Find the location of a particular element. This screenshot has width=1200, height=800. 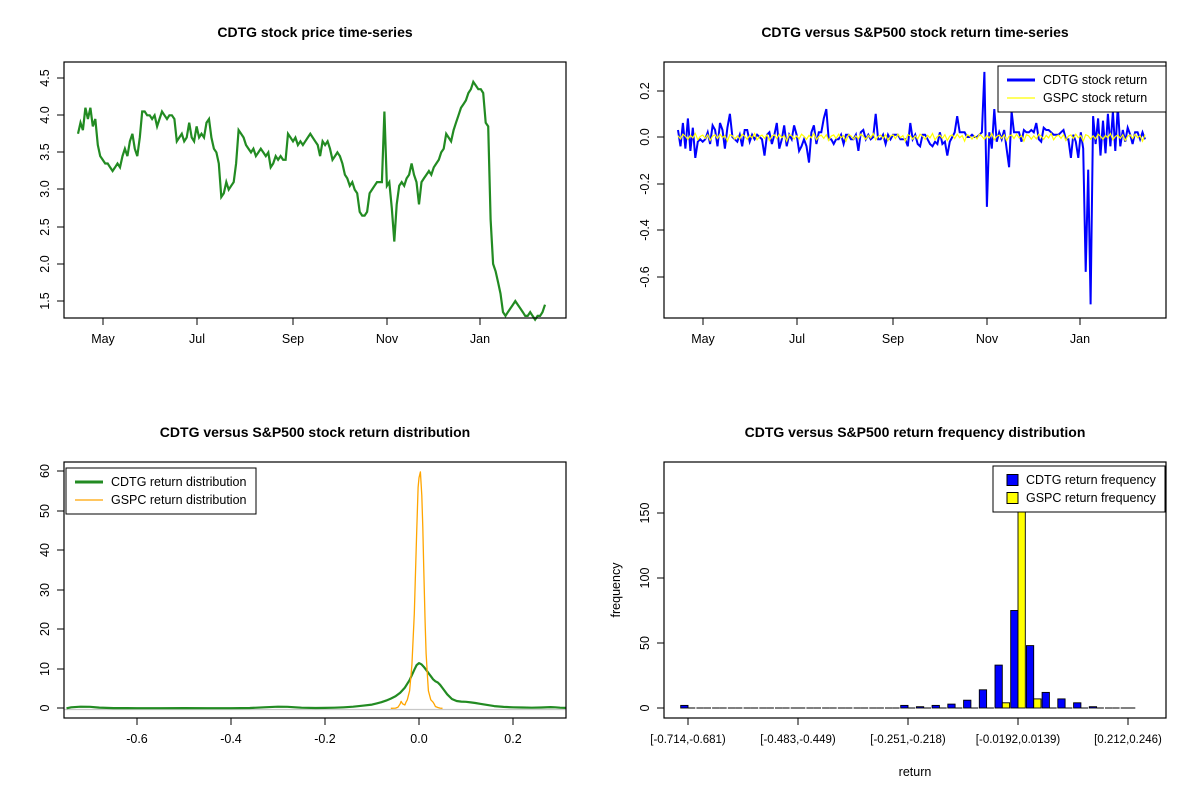

y-tick-label: 60 is located at coordinates (45, 471).